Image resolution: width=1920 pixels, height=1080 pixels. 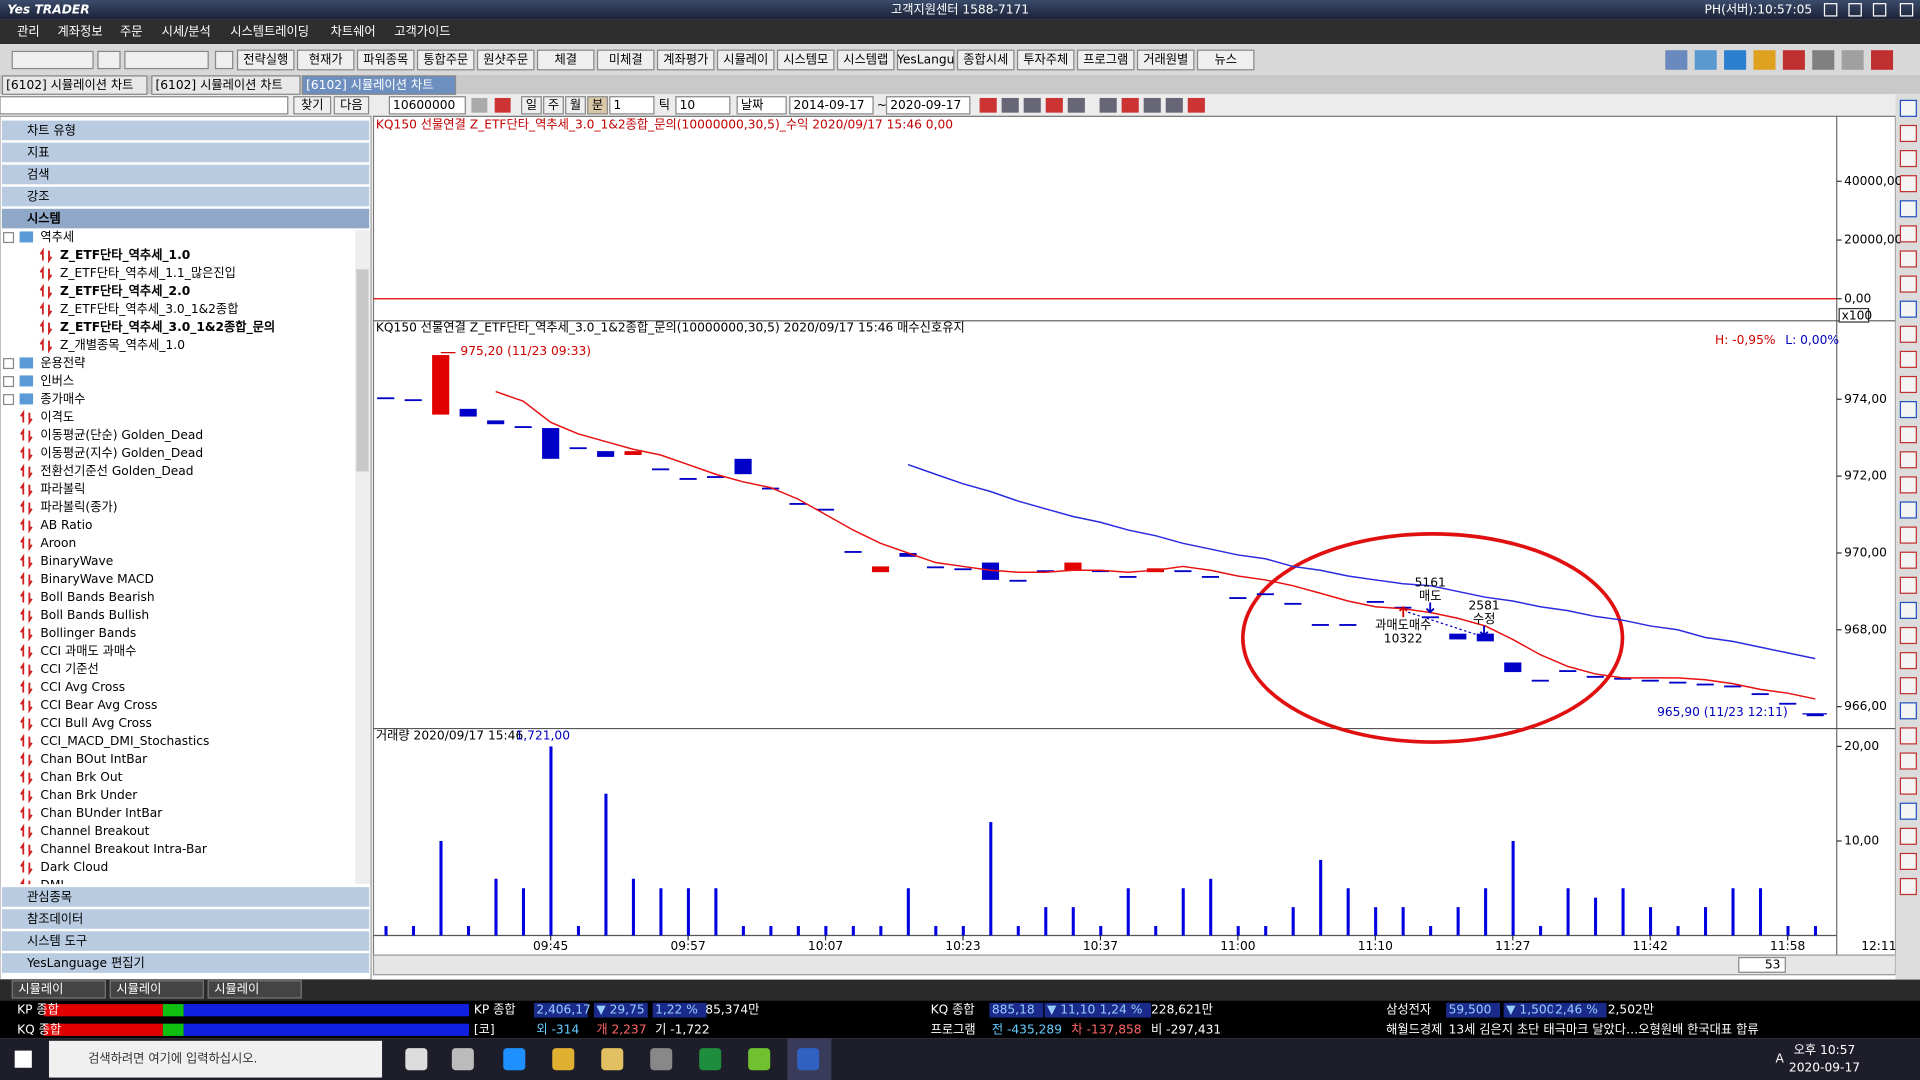 What do you see at coordinates (38, 197) in the screenshot?
I see `section-label: 강조` at bounding box center [38, 197].